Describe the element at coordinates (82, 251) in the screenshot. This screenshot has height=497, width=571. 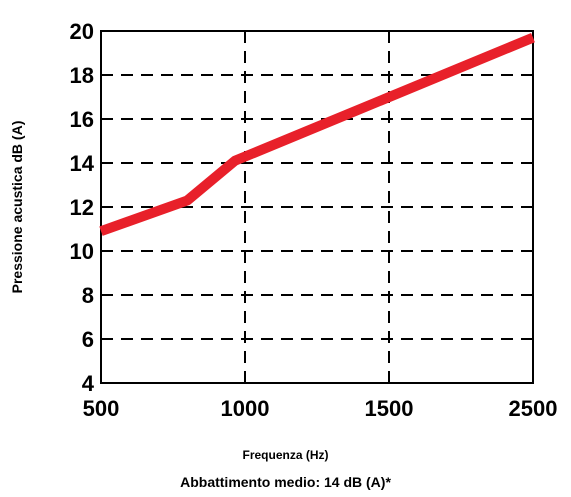
I see `y-tick-label-3: 10` at that location.